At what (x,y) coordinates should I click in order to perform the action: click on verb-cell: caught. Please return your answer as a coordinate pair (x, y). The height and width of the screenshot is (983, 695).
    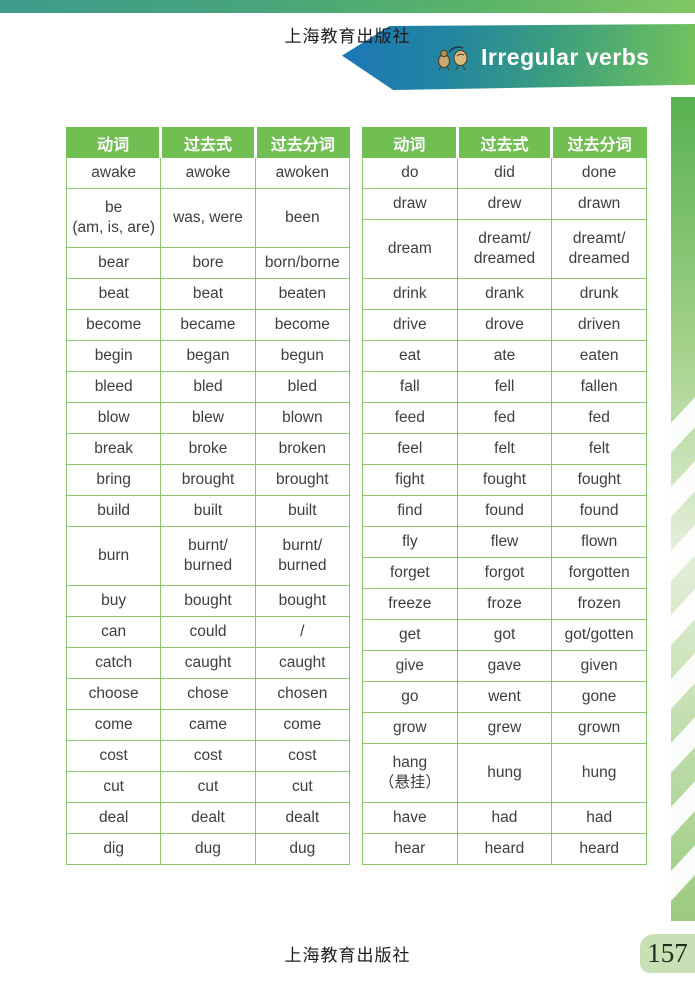
    Looking at the image, I should click on (208, 663).